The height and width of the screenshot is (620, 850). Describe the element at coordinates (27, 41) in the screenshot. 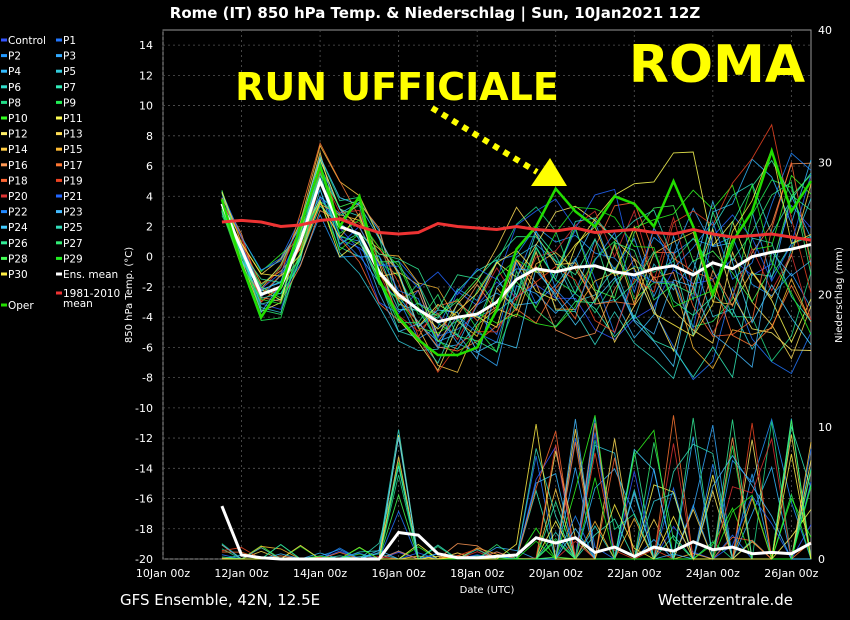

I see `legend-label: Control` at that location.